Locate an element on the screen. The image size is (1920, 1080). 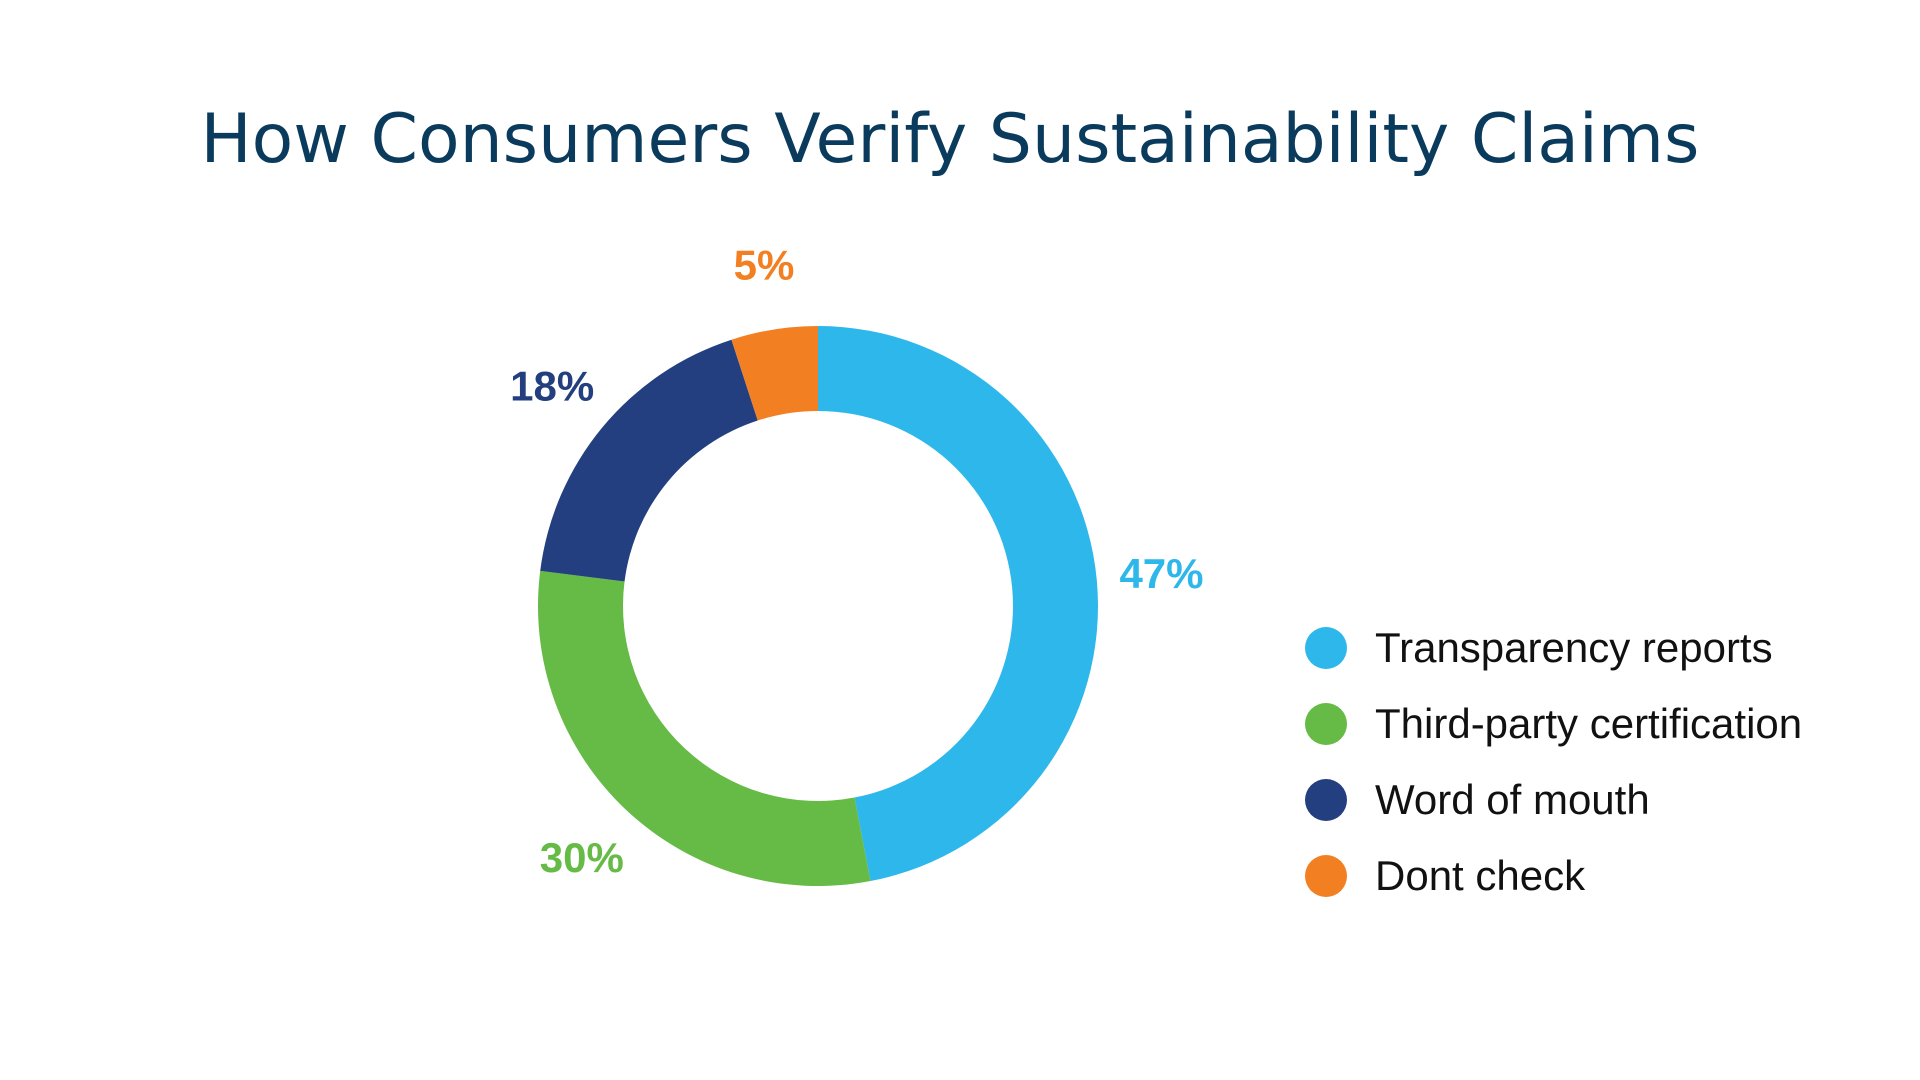
donut-slice-dont-check is located at coordinates (774, 373).